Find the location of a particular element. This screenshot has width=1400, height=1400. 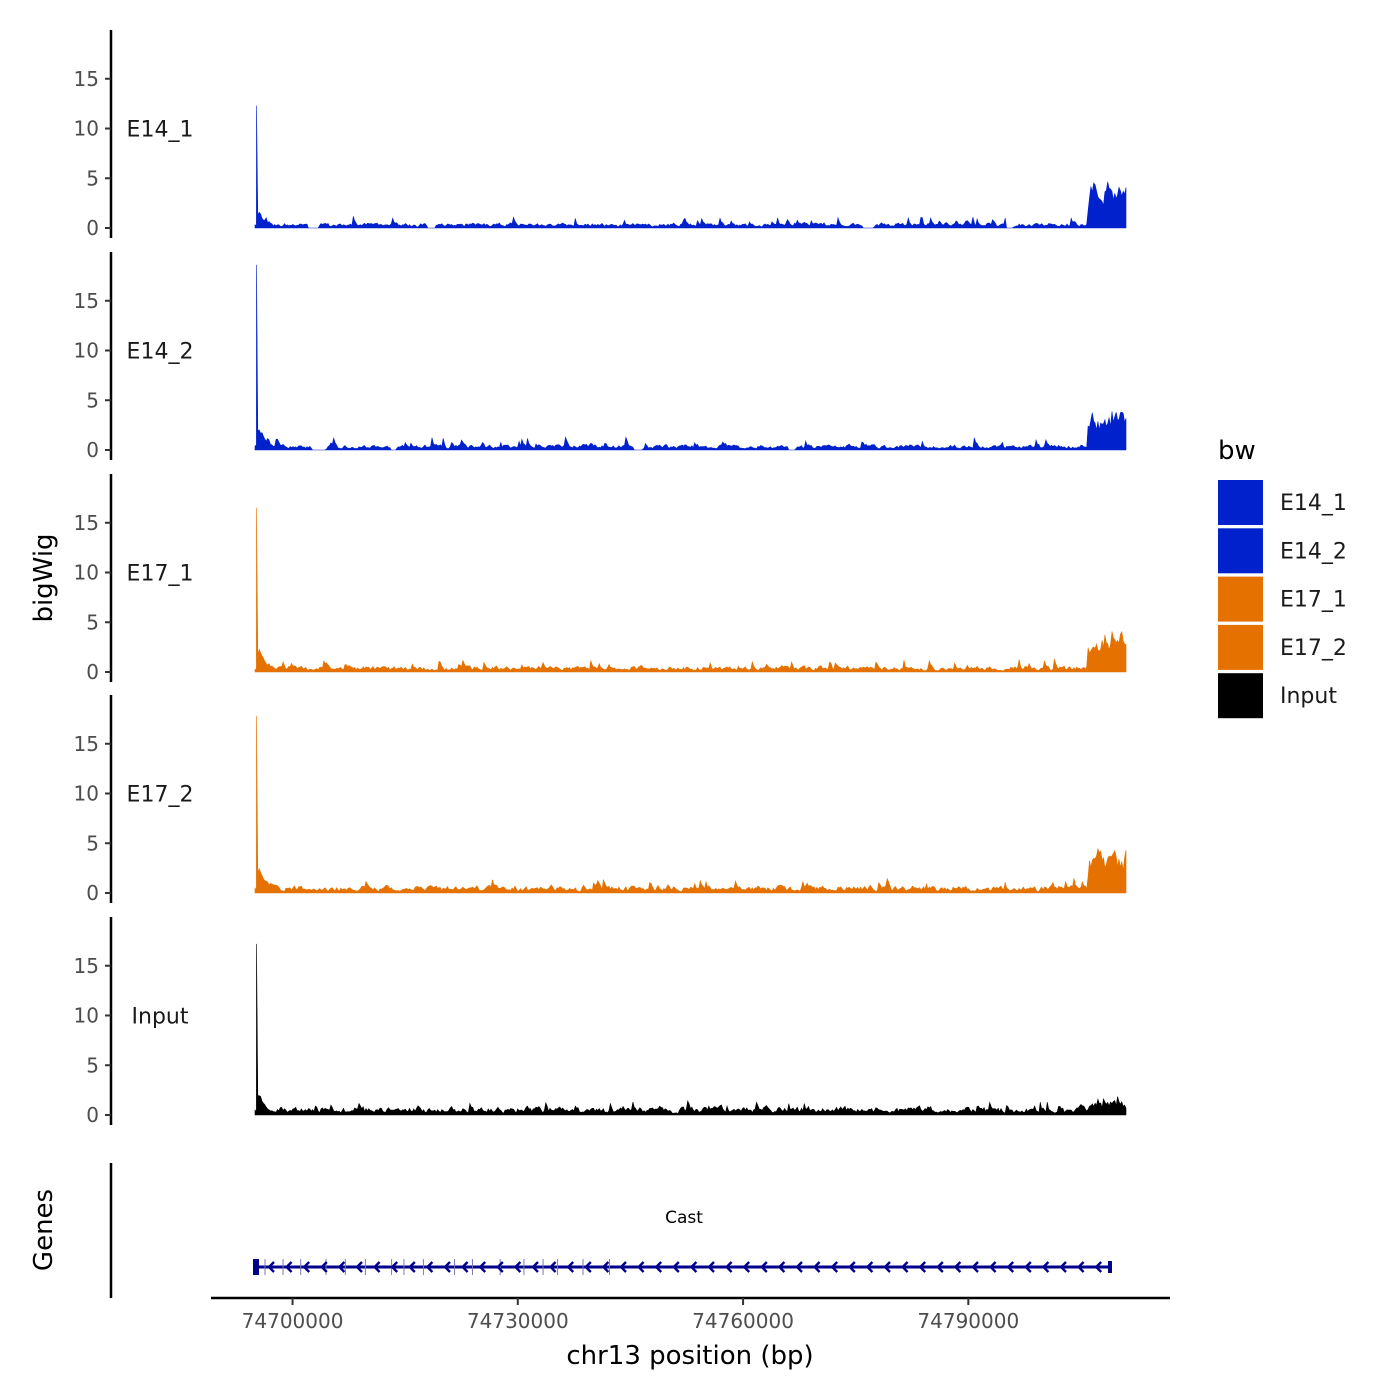

track-label: E14_1 is located at coordinates (160, 129).